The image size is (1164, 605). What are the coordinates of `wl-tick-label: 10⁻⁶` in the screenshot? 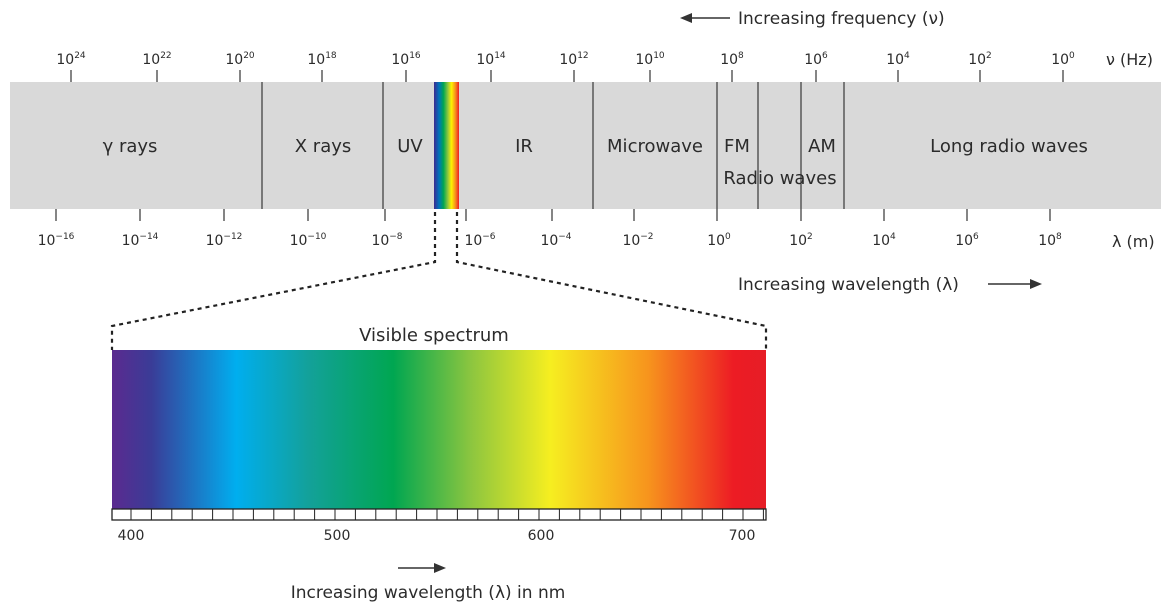 It's located at (479, 240).